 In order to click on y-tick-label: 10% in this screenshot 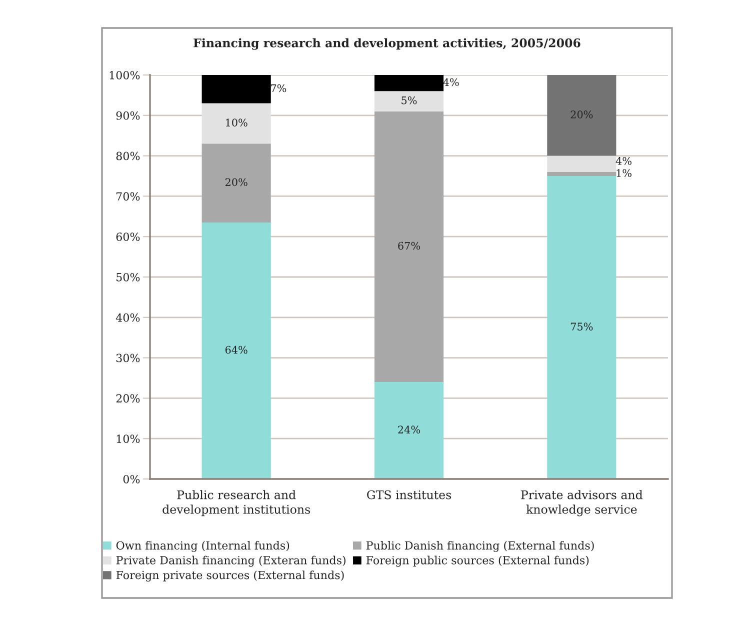, I will do `click(128, 438)`.